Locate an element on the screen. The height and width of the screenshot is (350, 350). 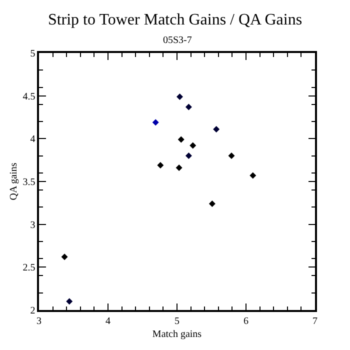
y-tick-label: 3.5 is located at coordinates (29, 182).